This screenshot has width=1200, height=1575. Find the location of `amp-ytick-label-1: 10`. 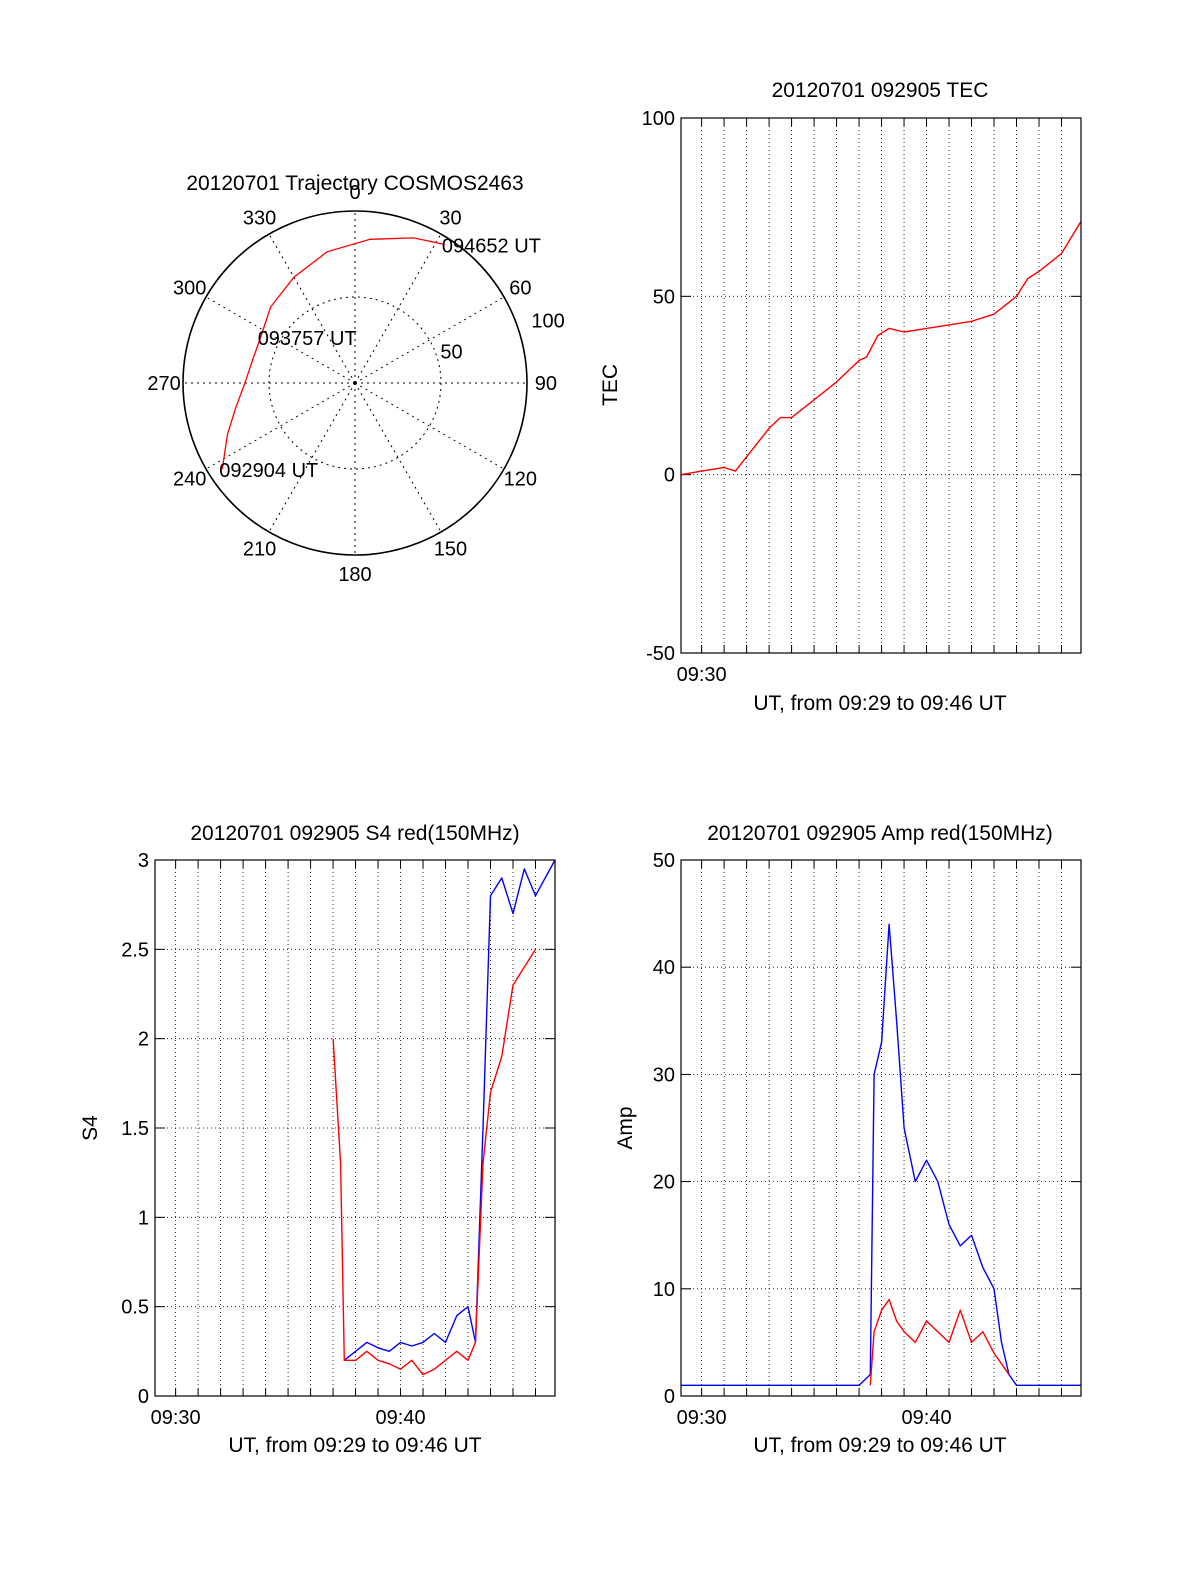

amp-ytick-label-1: 10 is located at coordinates (664, 1290).